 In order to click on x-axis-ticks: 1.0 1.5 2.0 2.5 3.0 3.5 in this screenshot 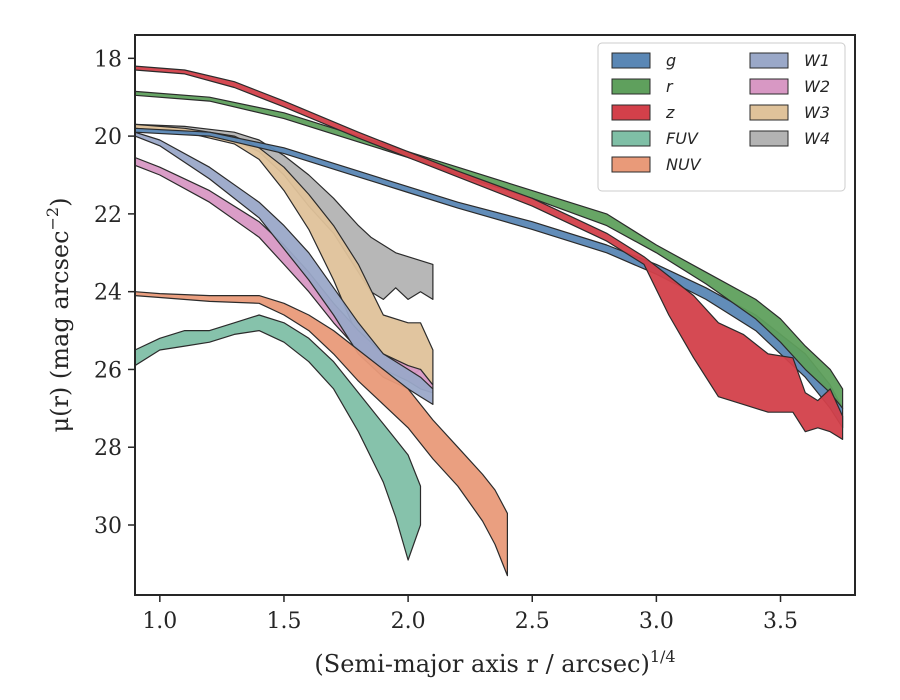, I will do `click(470, 614)`.